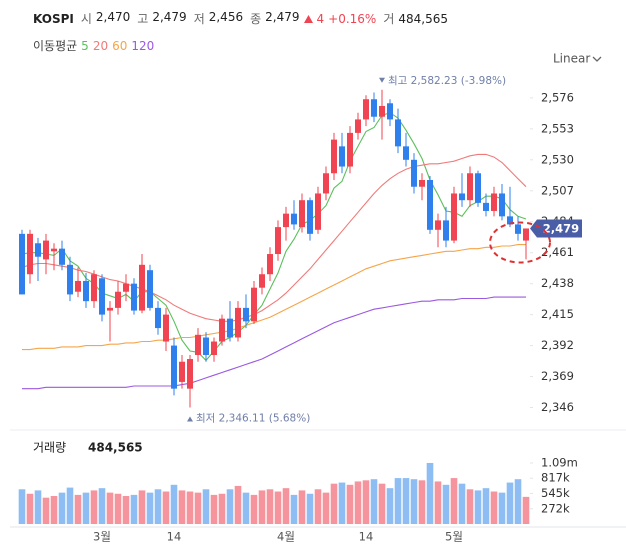  What do you see at coordinates (189, 18) in the screenshot?
I see `header-stats: 시 2,470 고 2,479 저 2,456 종 2,479` at bounding box center [189, 18].